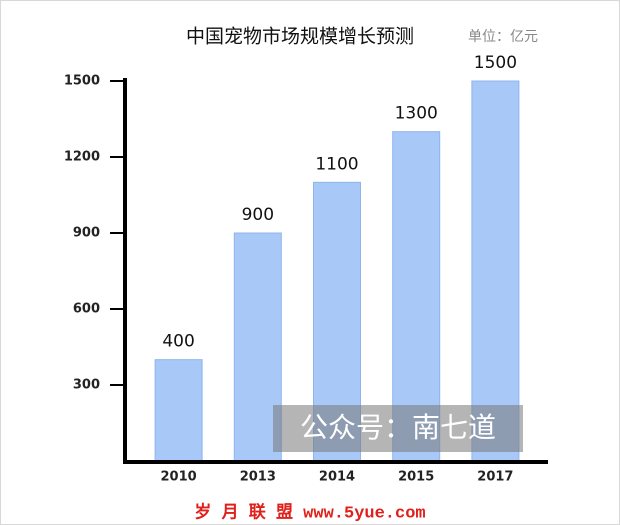 The height and width of the screenshot is (525, 620). What do you see at coordinates (258, 477) in the screenshot?
I see `x-tick-label: 2013` at bounding box center [258, 477].